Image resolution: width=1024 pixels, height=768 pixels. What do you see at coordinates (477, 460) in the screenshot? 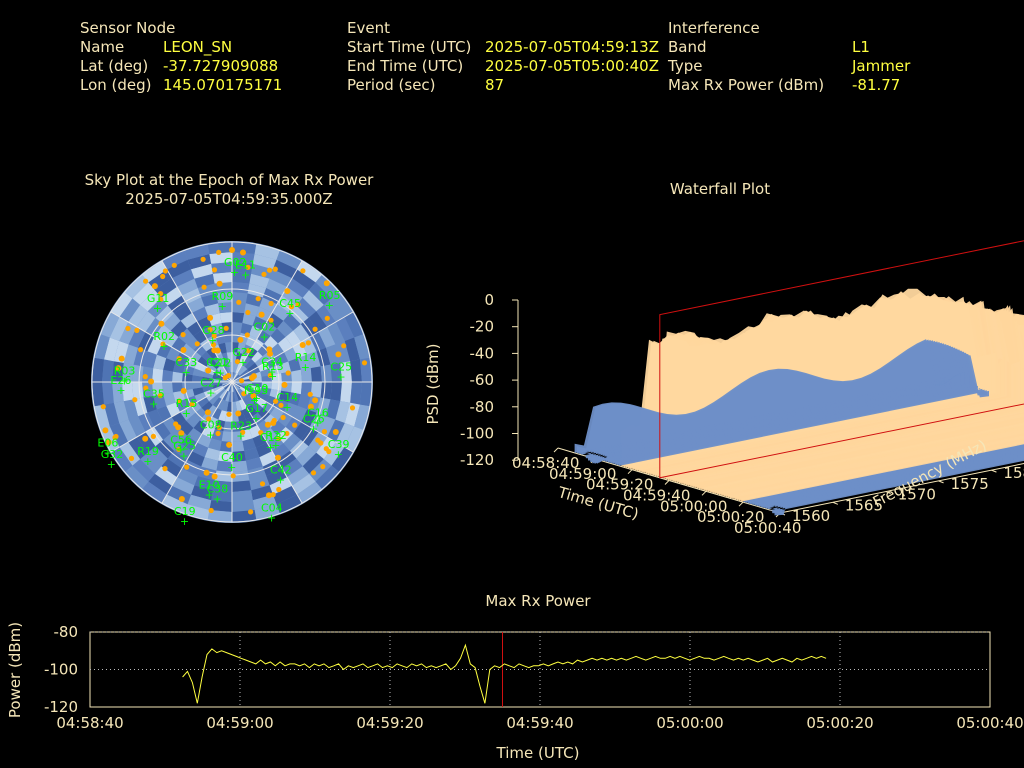
I see `psd-tick-label: -120` at bounding box center [477, 460].